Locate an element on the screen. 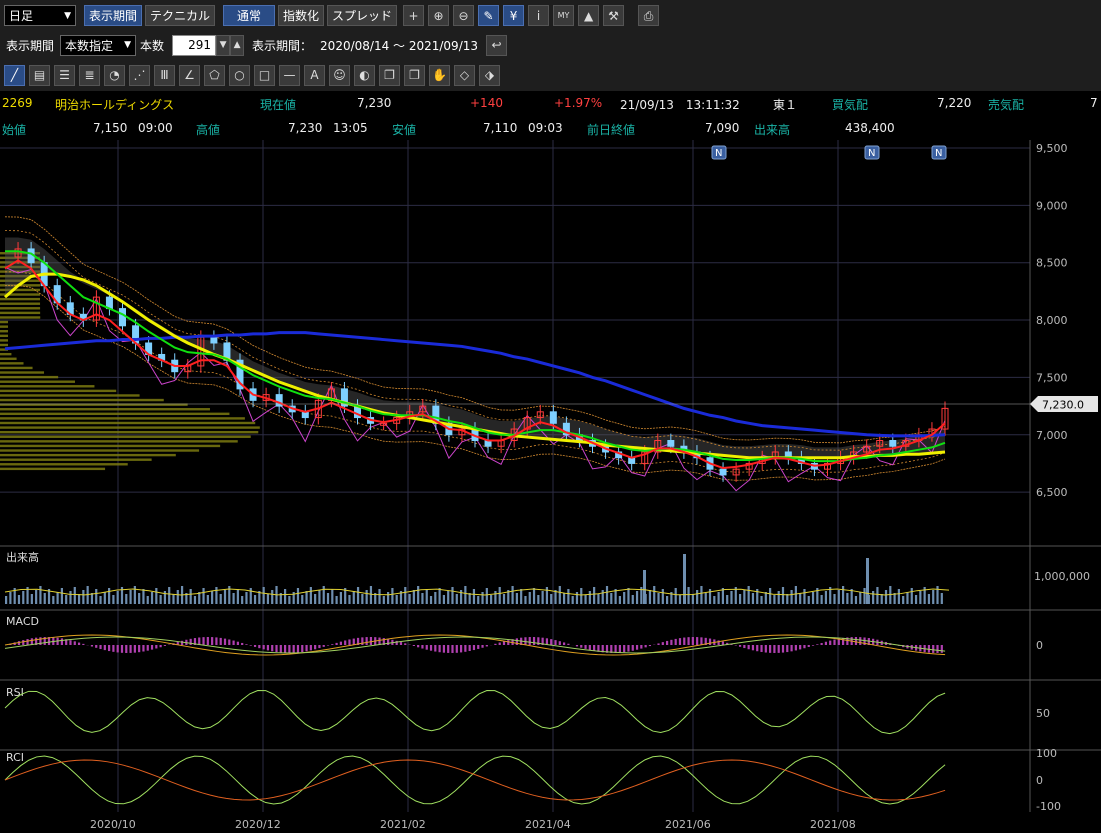 The image size is (1101, 833). mode-spread-button: スプレッド is located at coordinates (362, 15).